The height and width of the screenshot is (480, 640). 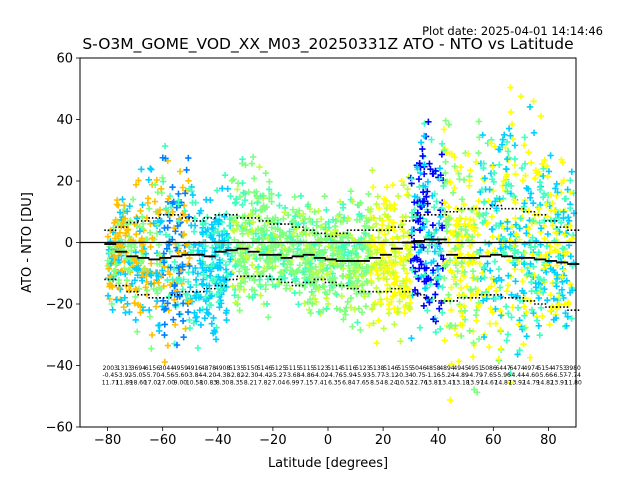 I want to click on bin-stat-value: -5.96, so click(x=503, y=375).